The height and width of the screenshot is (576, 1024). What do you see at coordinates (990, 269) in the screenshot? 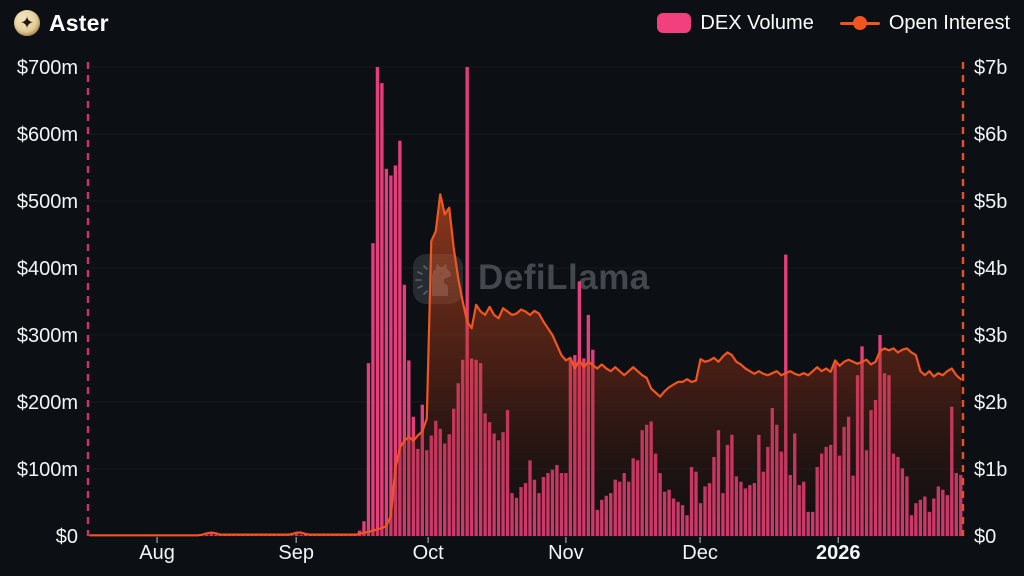
I see `y-right-tick-label: $4b` at bounding box center [990, 269].